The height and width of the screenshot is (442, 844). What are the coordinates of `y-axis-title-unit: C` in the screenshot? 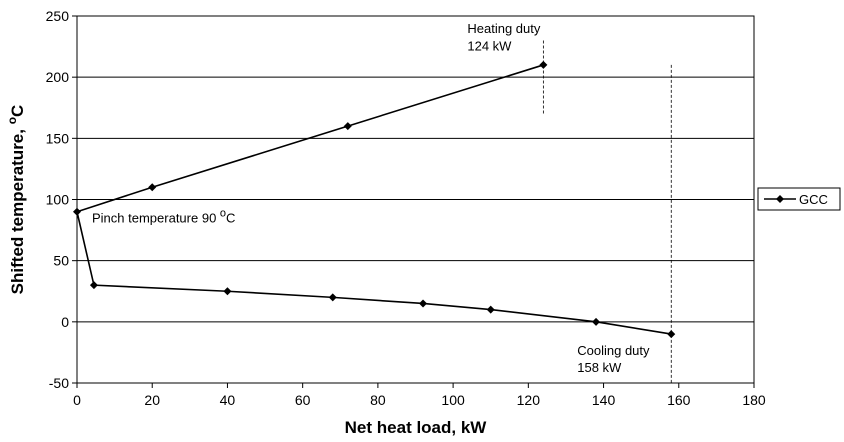 It's located at (17, 111).